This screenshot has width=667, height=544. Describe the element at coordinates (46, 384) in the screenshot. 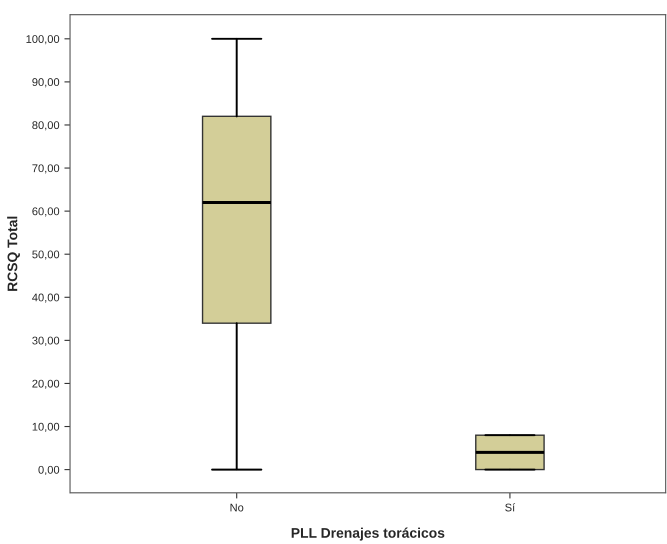

I see `y-tick-label: 20,00` at that location.